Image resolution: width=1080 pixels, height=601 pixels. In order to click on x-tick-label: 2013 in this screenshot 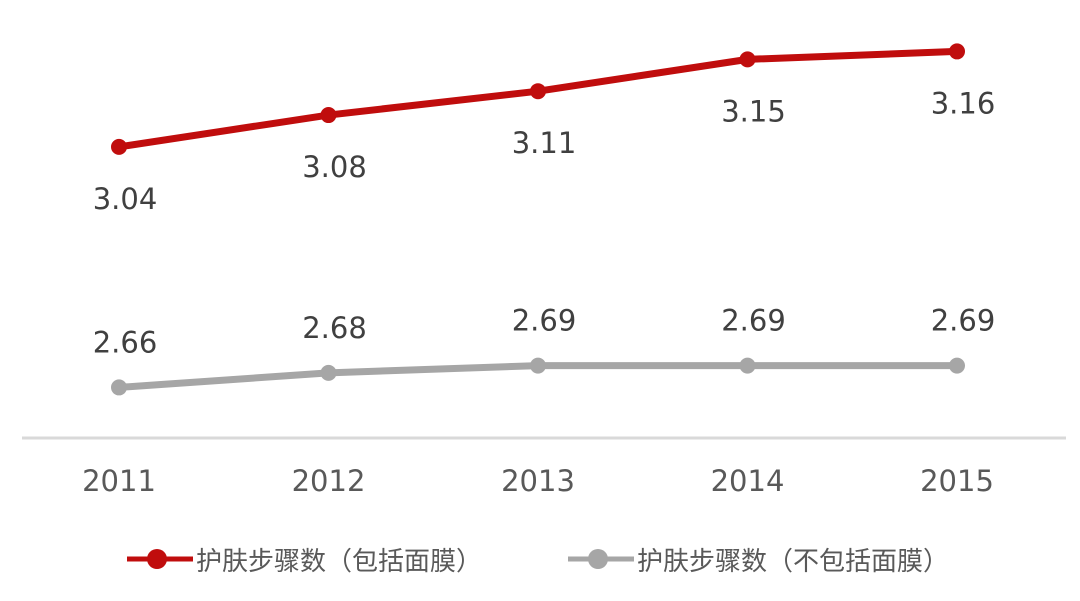, I will do `click(538, 481)`.